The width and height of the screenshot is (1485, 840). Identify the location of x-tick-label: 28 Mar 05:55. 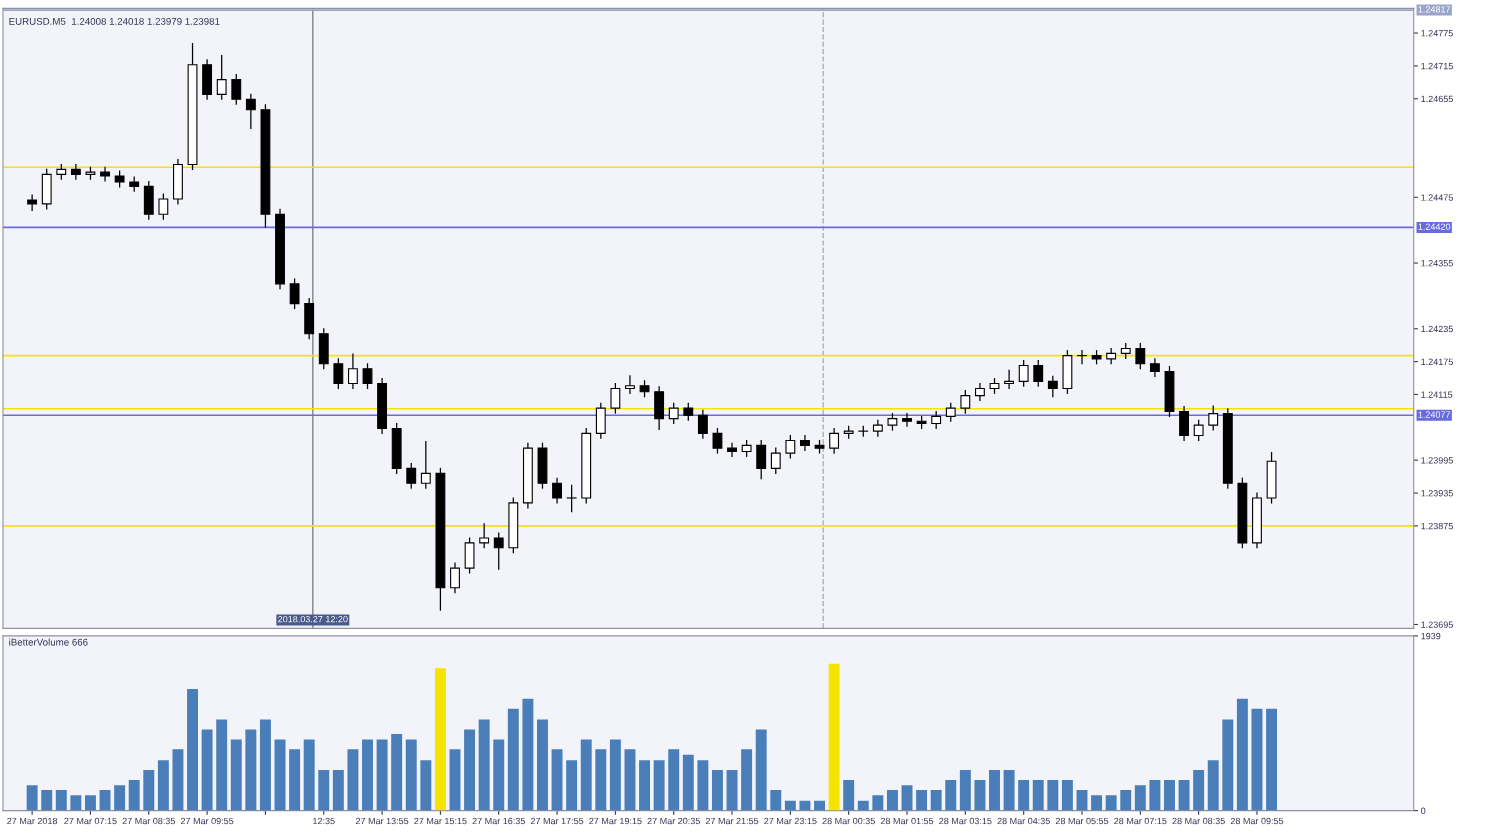
(1082, 821).